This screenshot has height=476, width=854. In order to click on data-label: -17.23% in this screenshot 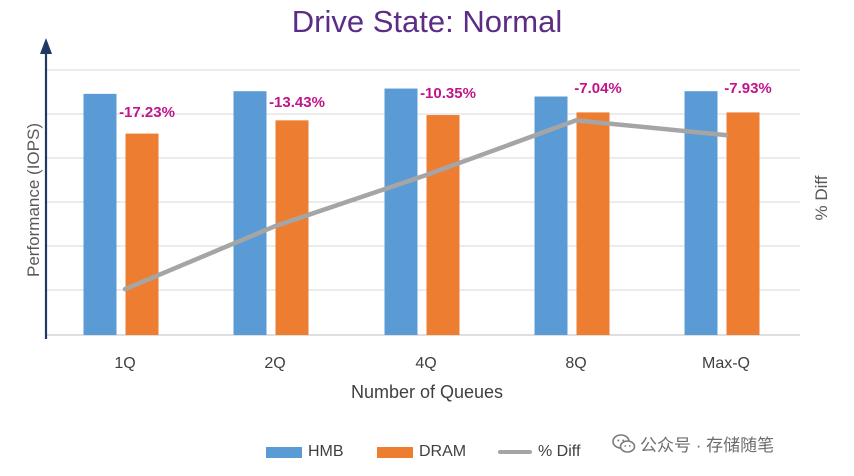, I will do `click(147, 112)`.